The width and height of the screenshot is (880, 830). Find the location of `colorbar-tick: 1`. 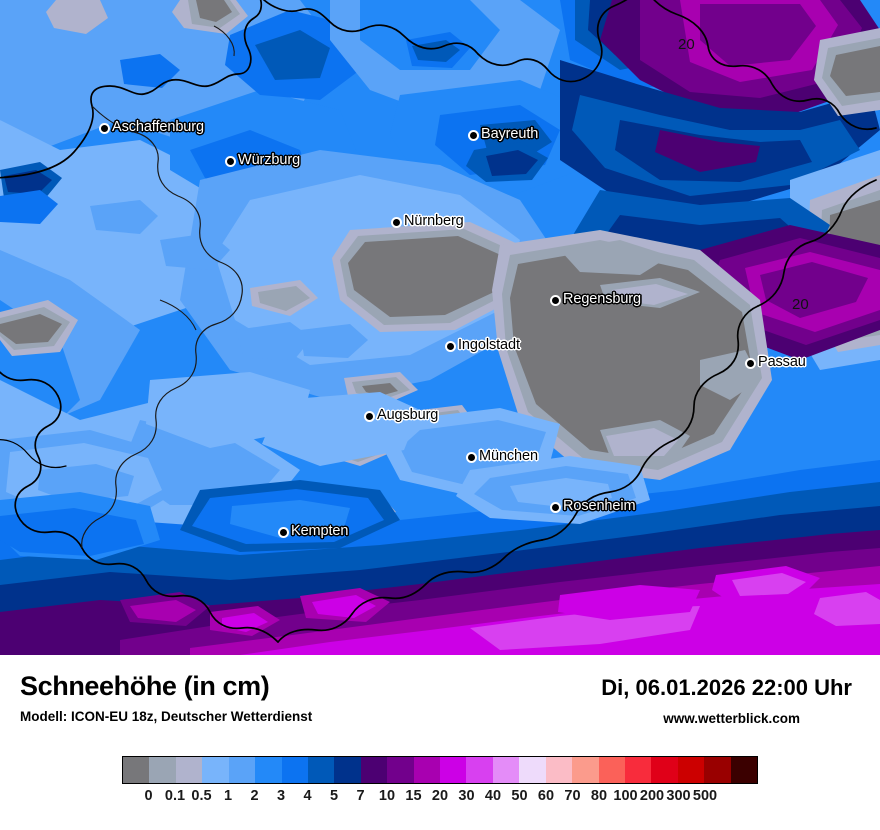

colorbar-tick: 1 is located at coordinates (228, 796).